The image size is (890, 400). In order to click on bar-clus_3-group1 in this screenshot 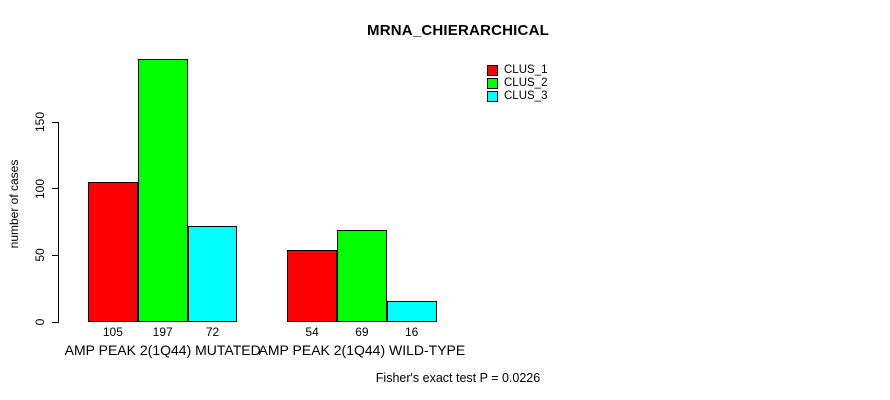, I will do `click(212, 274)`.